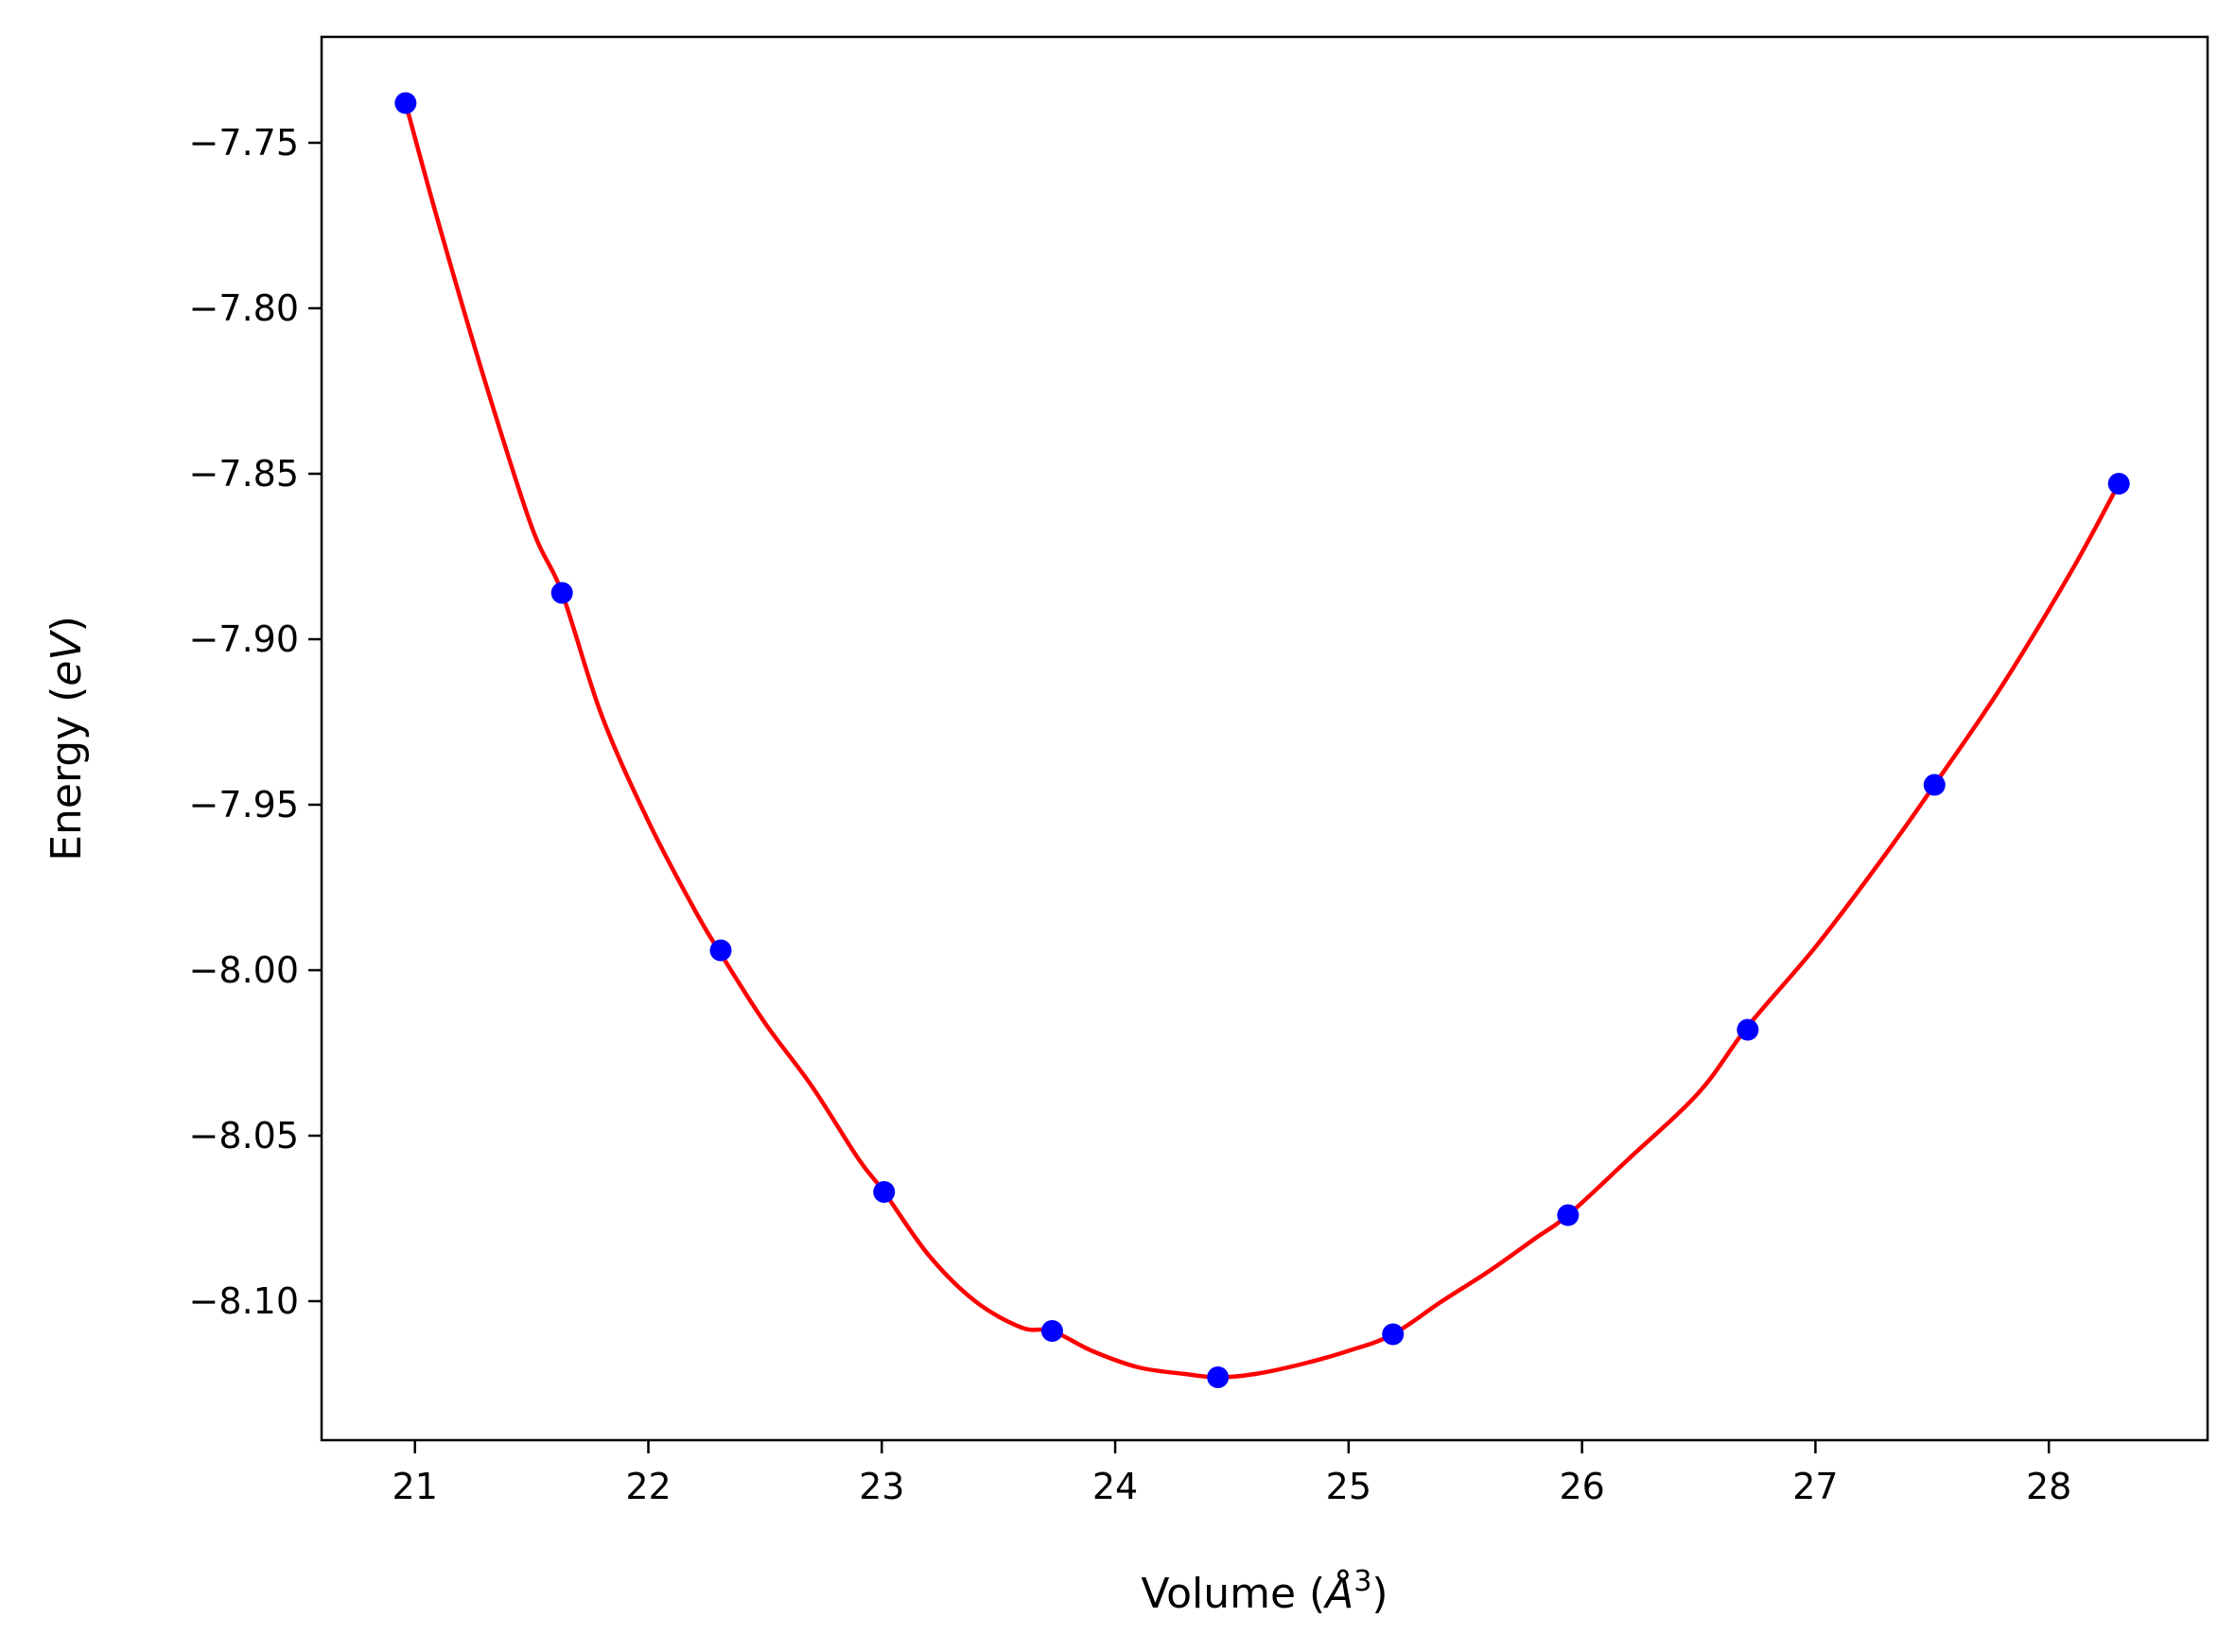 The width and height of the screenshot is (2235, 1652). Describe the element at coordinates (1232, 1474) in the screenshot. I see `x-axis-ticks: 21 22 23 24 25 26 27 28` at that location.